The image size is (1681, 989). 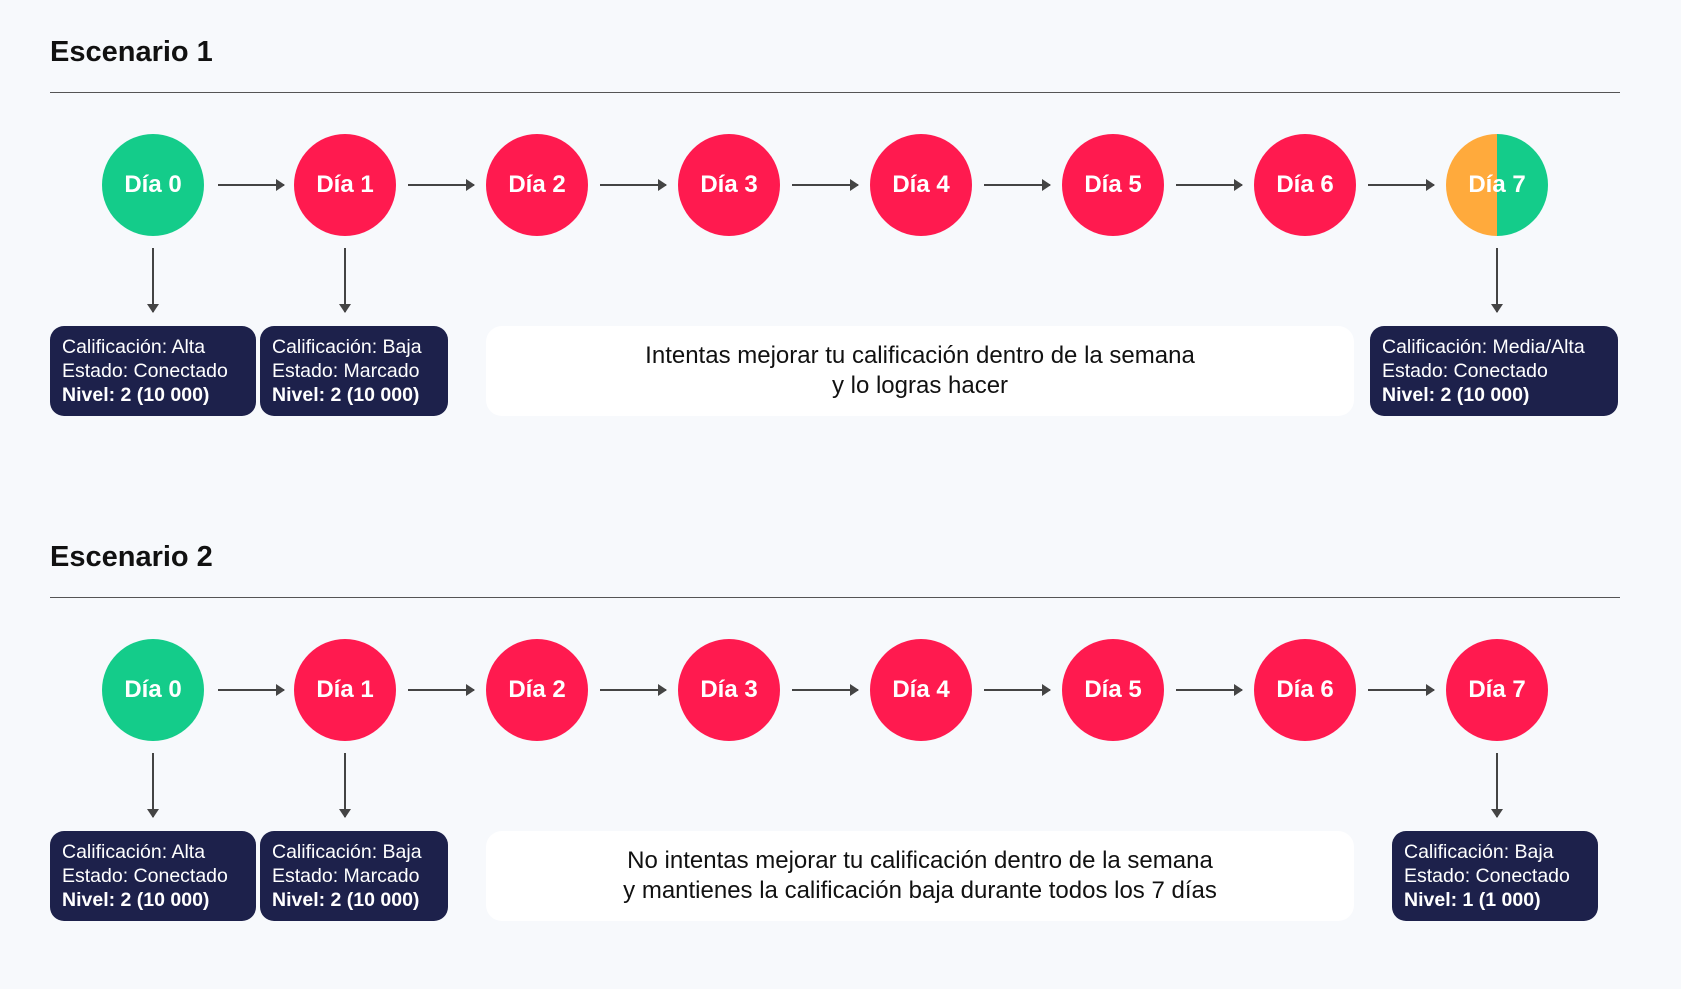 I want to click on scenario-title: Escenario 2, so click(x=131, y=557).